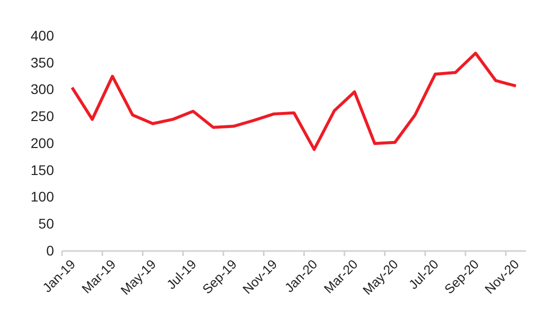 This screenshot has height=328, width=558. What do you see at coordinates (46, 224) in the screenshot?
I see `y-tick-label: 50` at bounding box center [46, 224].